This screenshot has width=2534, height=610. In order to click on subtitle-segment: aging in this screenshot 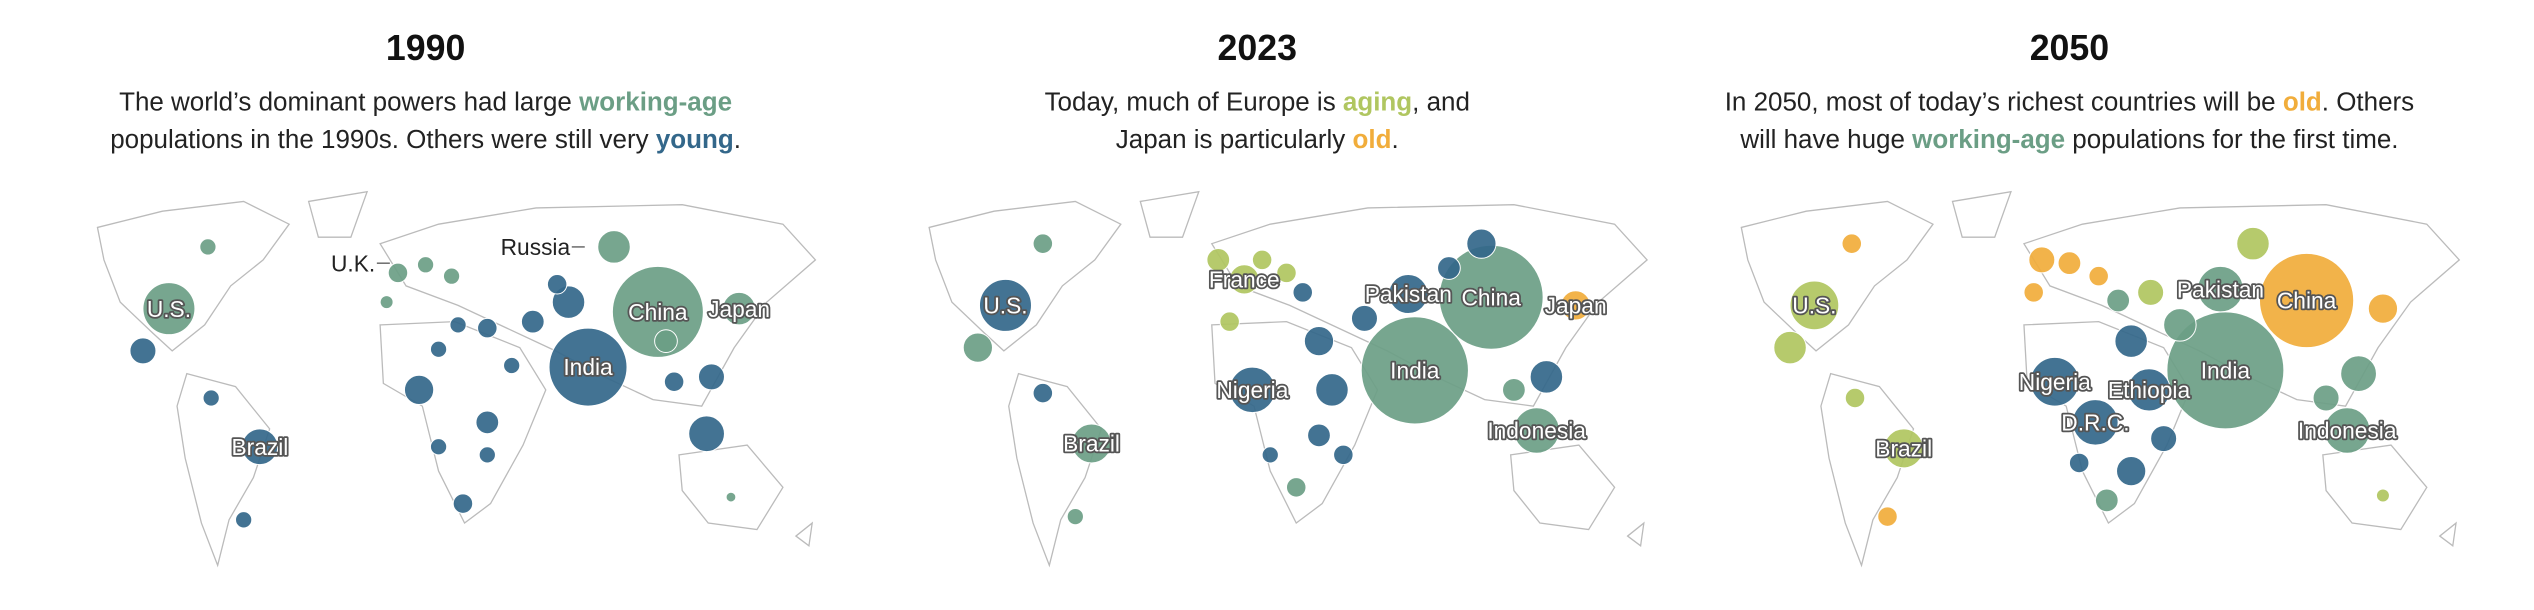, I will do `click(1377, 101)`.